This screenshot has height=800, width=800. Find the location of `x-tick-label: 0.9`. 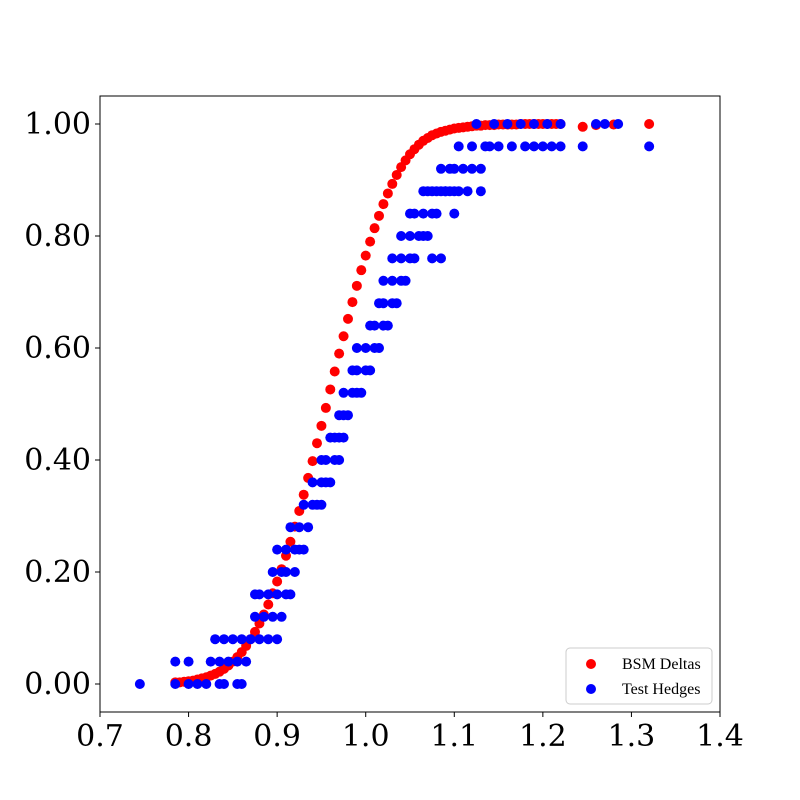

x-tick-label: 0.9 is located at coordinates (277, 736).